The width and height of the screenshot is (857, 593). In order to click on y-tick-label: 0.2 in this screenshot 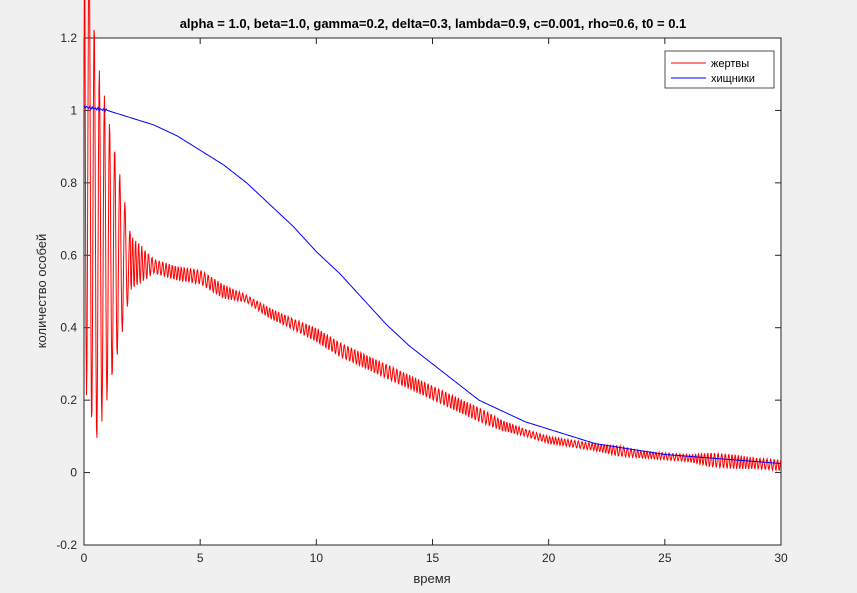, I will do `click(68, 400)`.